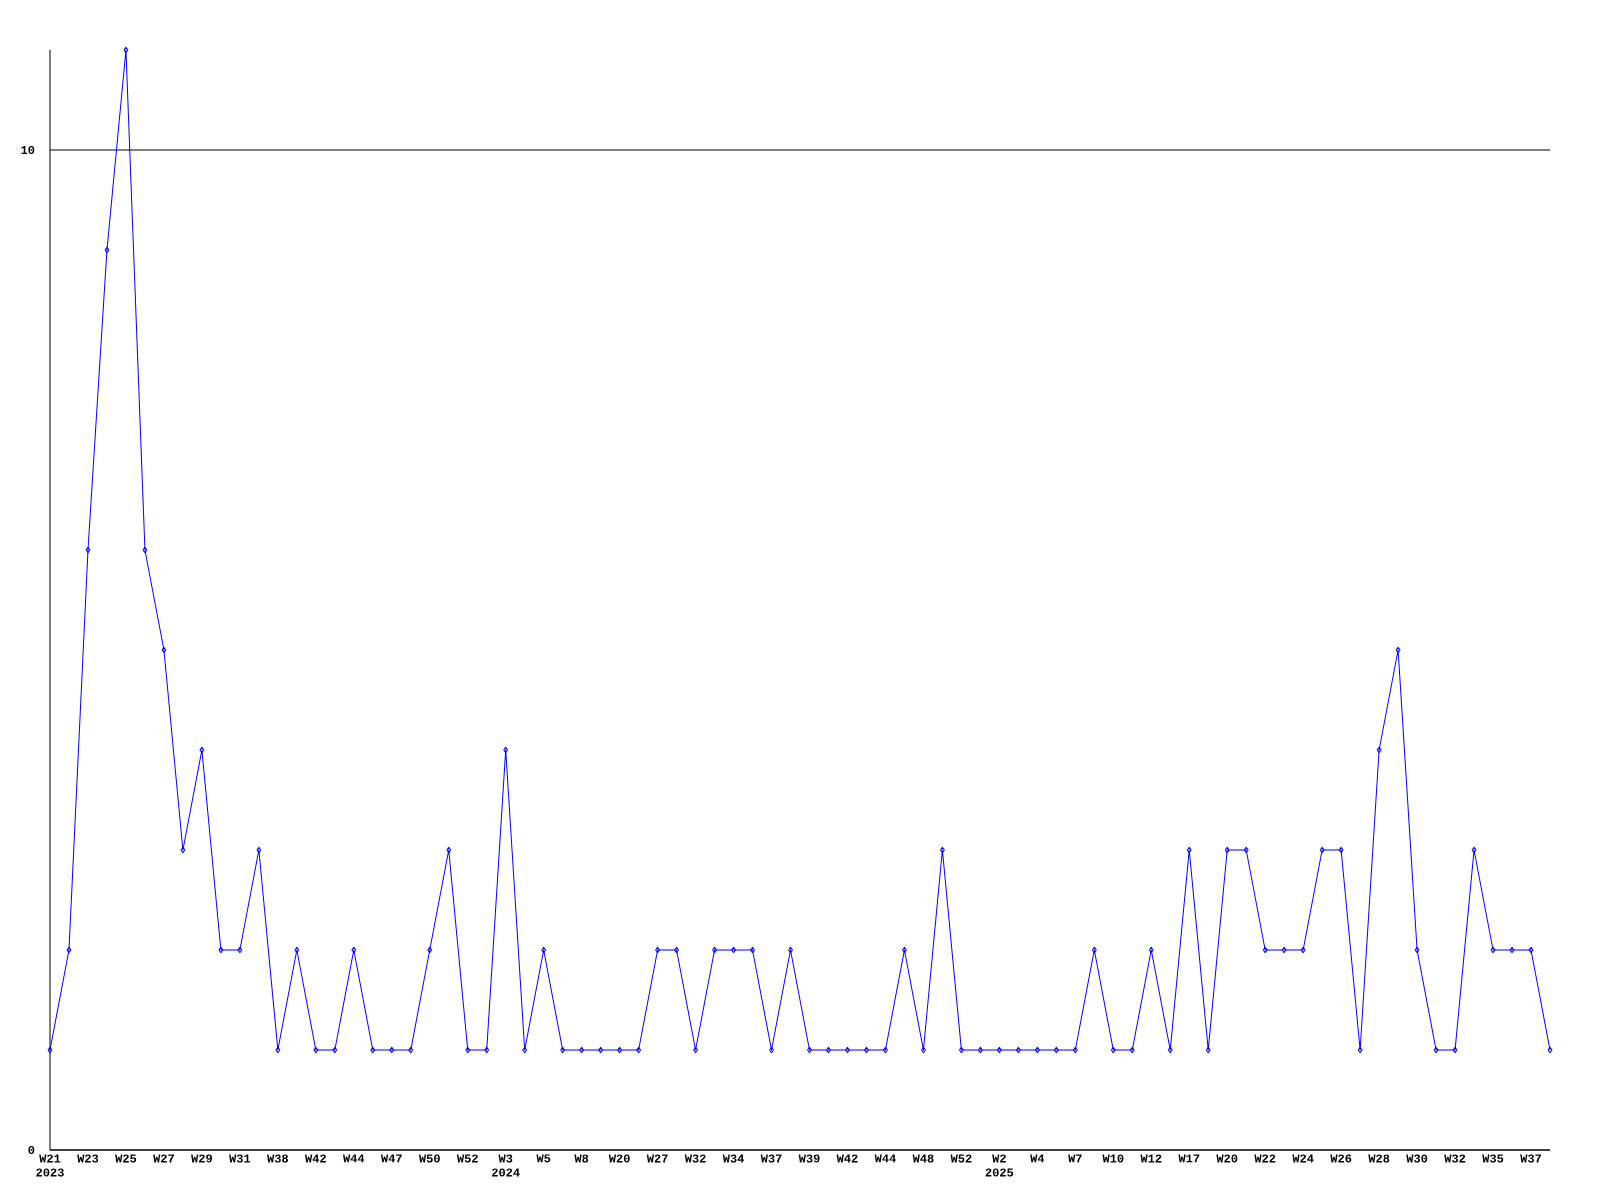 Image resolution: width=1600 pixels, height=1200 pixels. I want to click on x-tick-label: W31, so click(240, 1158).